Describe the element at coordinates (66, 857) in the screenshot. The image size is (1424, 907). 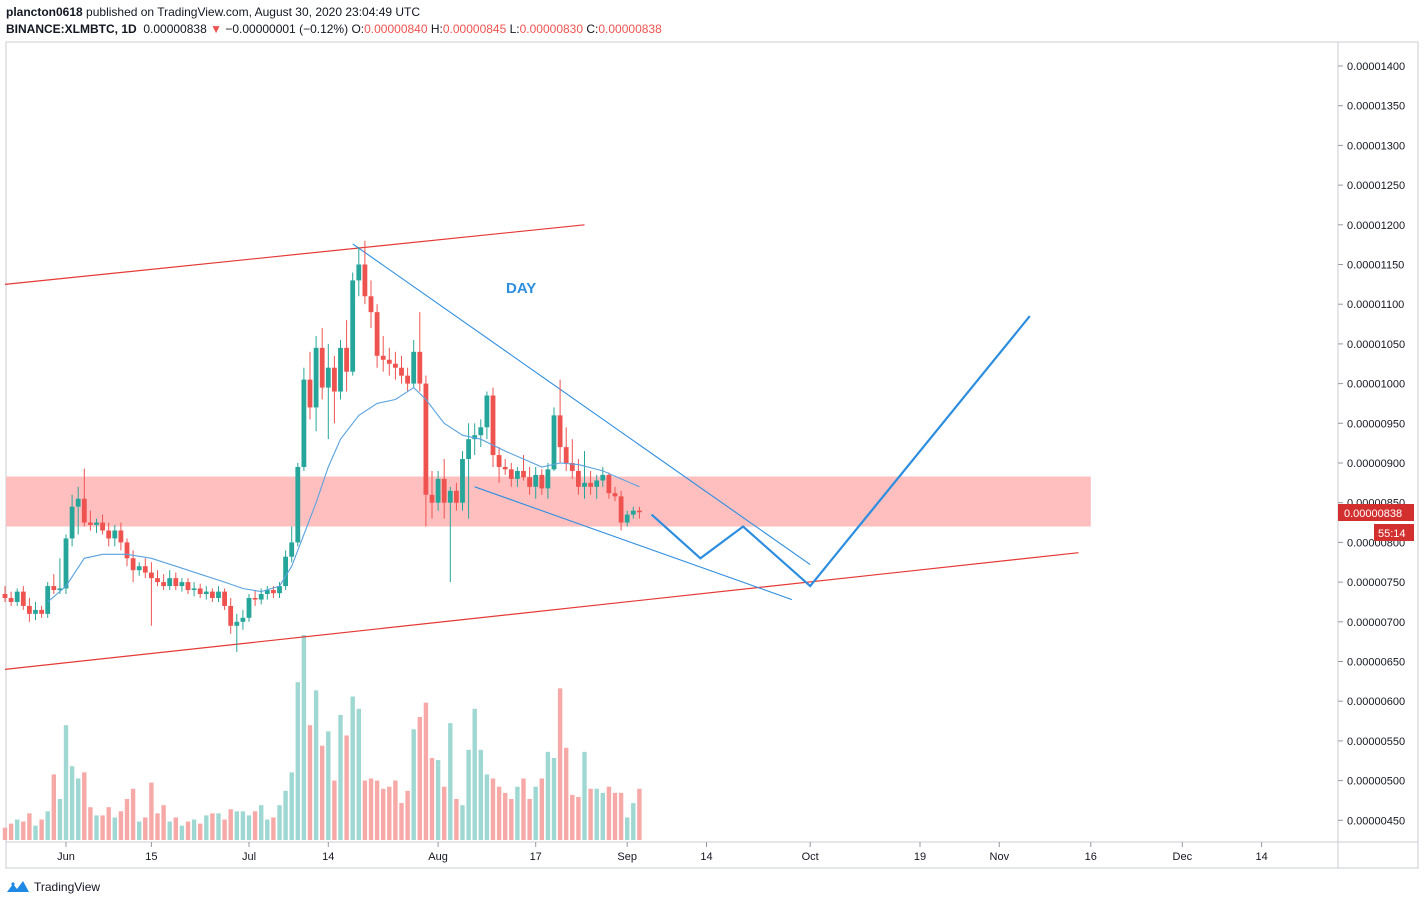
I see `time-tick-label: Jun` at that location.